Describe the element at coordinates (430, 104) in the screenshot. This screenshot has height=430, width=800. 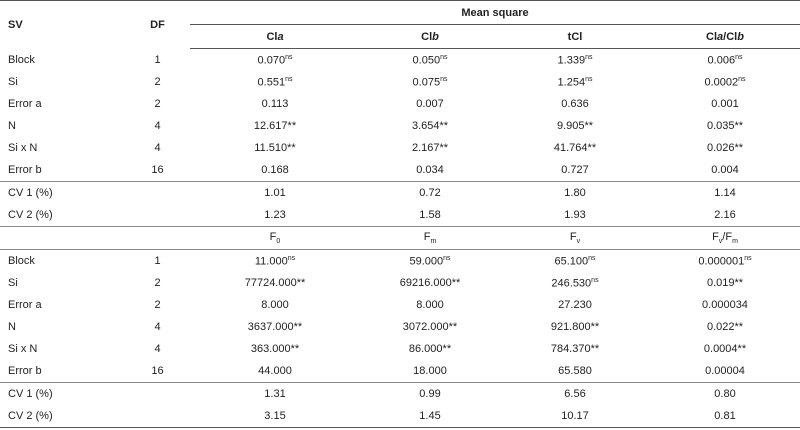
I see `cell: 0.007` at that location.